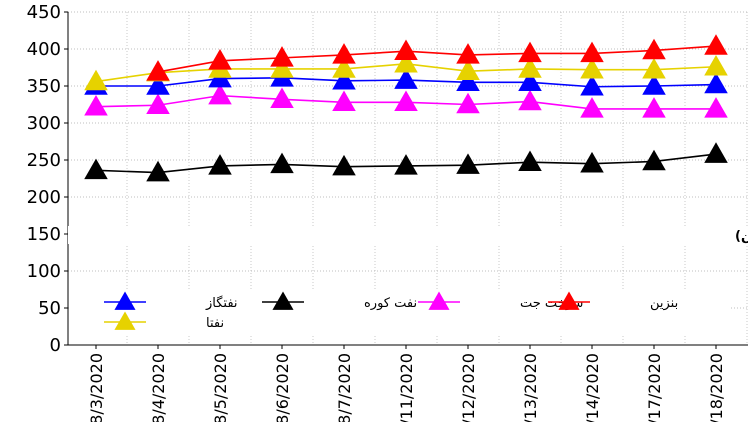 The height and width of the screenshot is (422, 748). Describe the element at coordinates (468, 387) in the screenshot. I see `x-tick-label-6: 8/12/2020` at that location.